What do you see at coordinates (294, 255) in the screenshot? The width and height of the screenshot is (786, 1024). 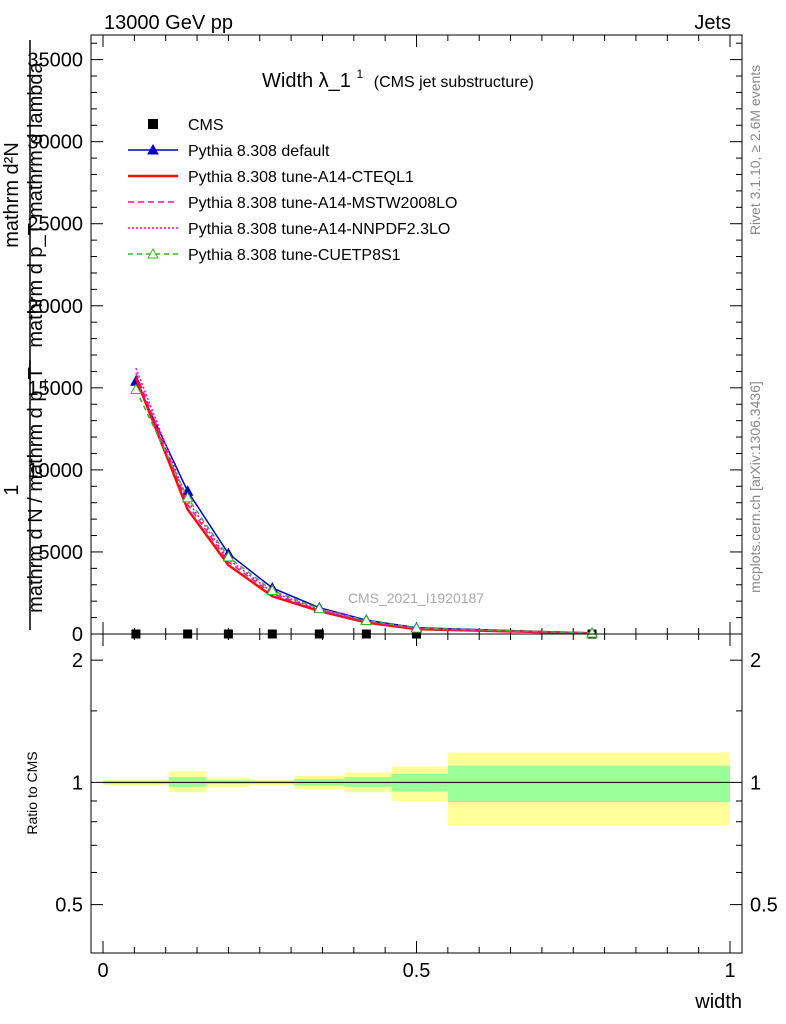 I see `legend-label: Pythia 8.308 tune-CUETP8S1` at bounding box center [294, 255].